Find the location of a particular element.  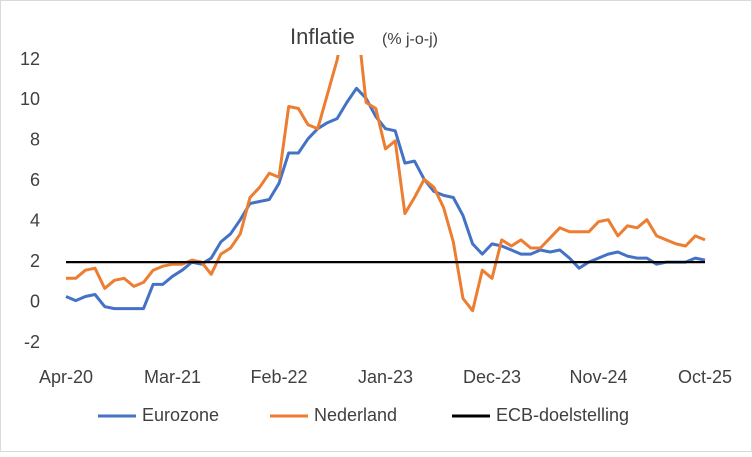

x-tick-label: Nov-24 is located at coordinates (598, 377).